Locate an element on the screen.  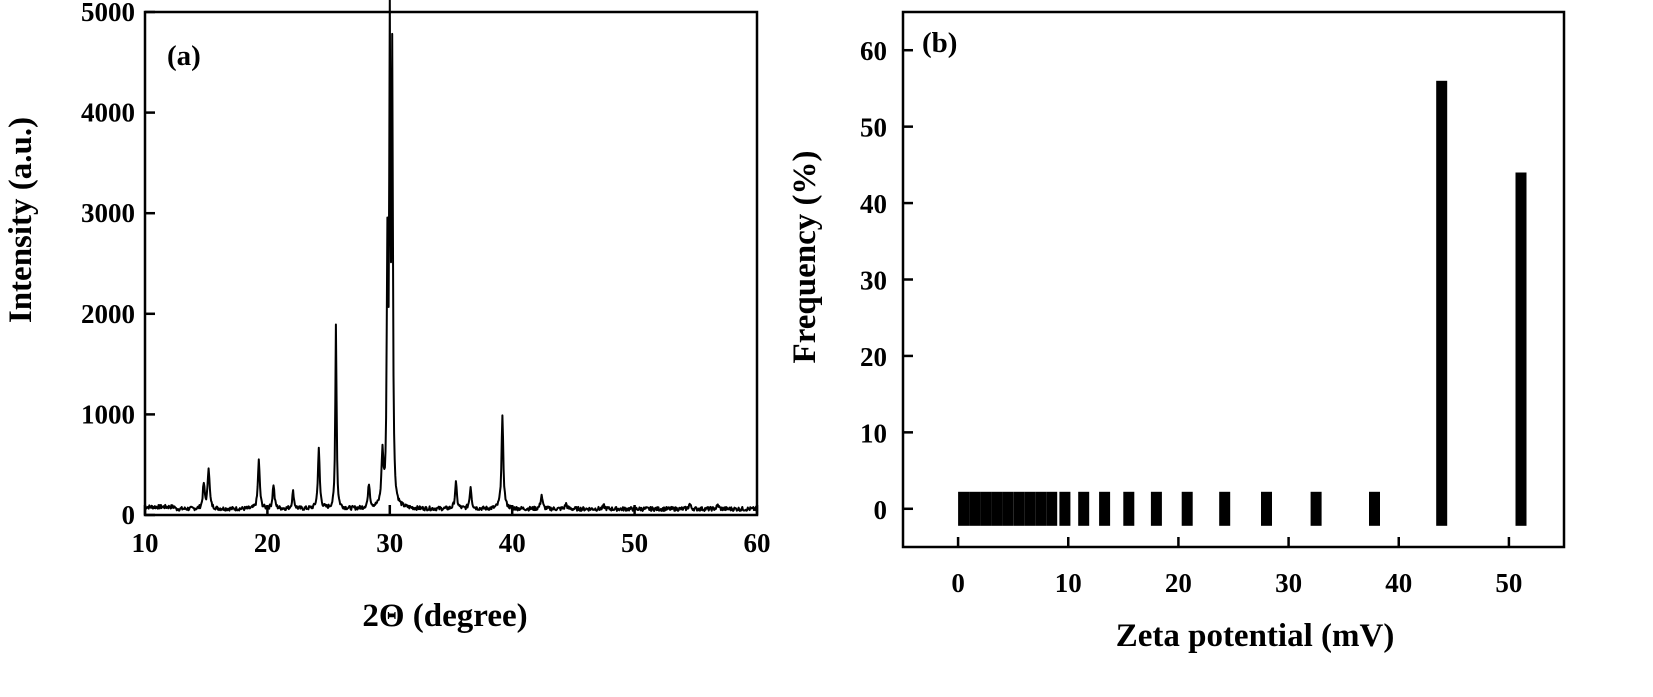
panel-a-y-tick-label: 1000 is located at coordinates (108, 414).